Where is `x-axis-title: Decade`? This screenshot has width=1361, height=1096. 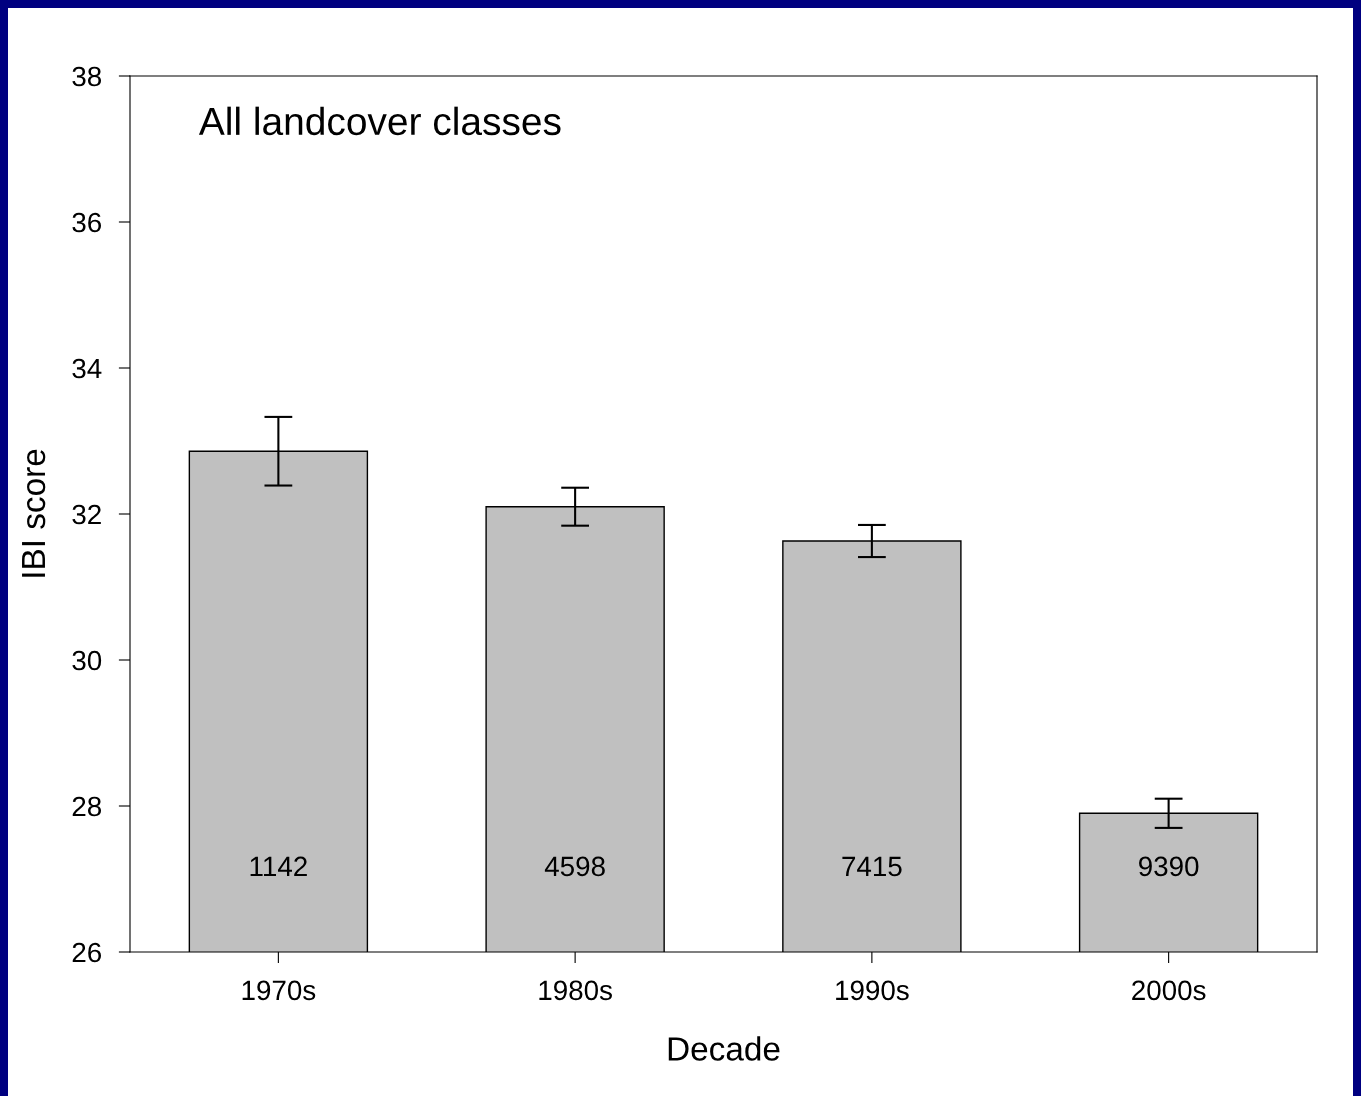
x-axis-title: Decade is located at coordinates (724, 1048).